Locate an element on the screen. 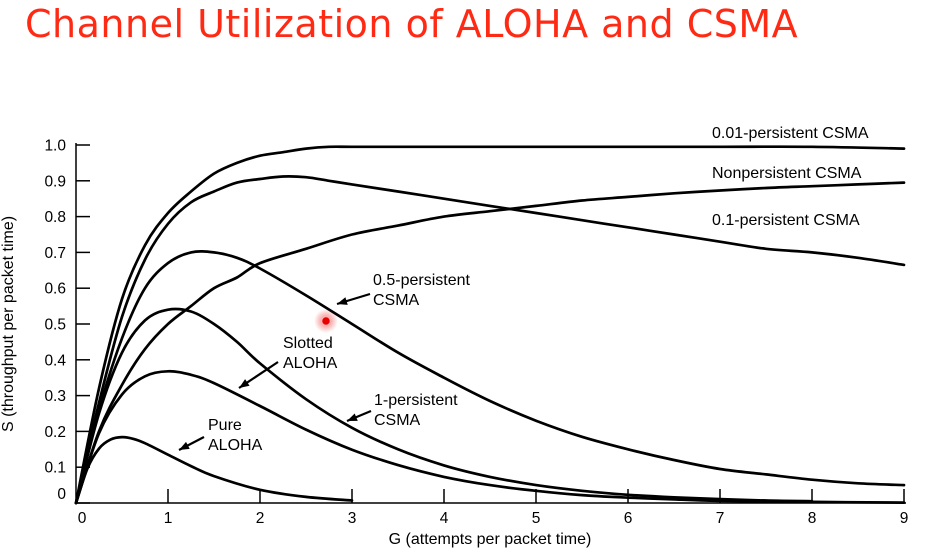 This screenshot has height=558, width=930. x-tick-label: 6 is located at coordinates (628, 518).